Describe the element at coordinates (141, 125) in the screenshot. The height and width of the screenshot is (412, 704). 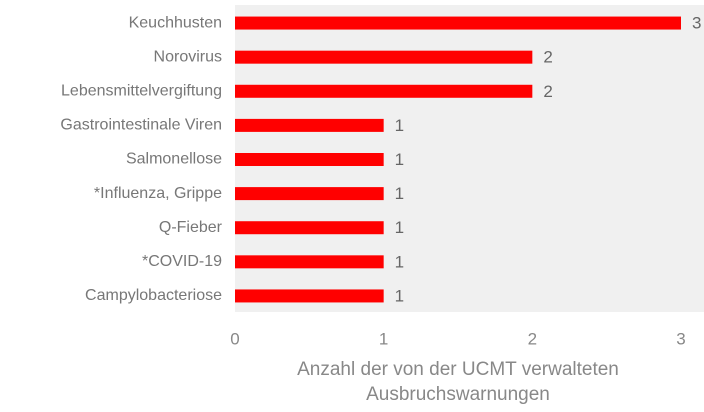
I see `y-tick-label: Gastrointestinale Viren` at that location.